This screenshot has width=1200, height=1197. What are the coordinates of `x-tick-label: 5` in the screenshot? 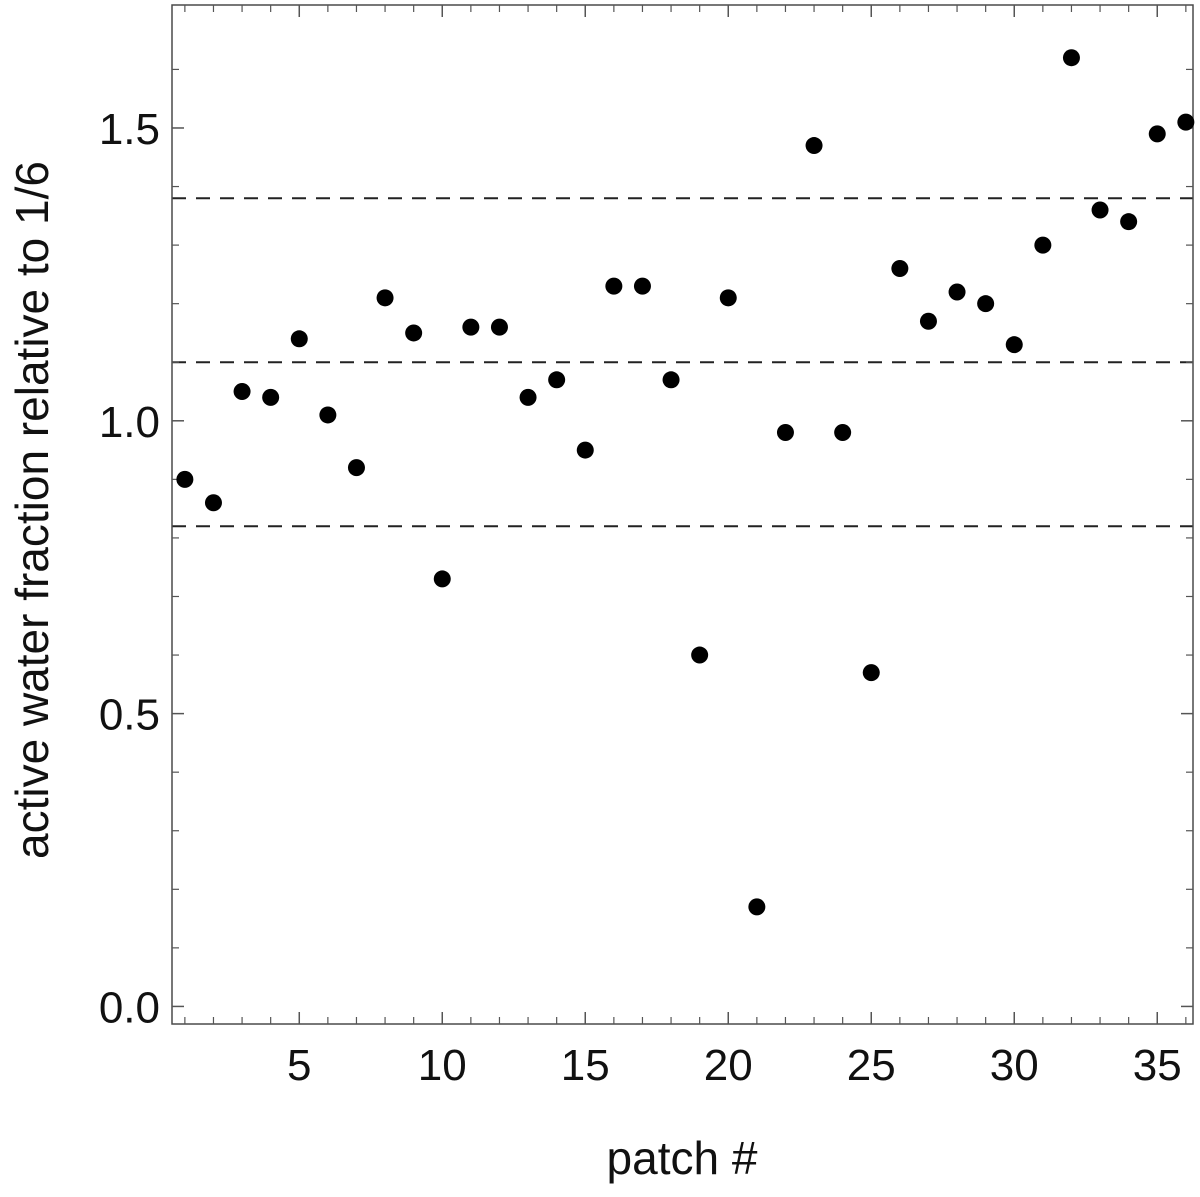 It's located at (299, 1065).